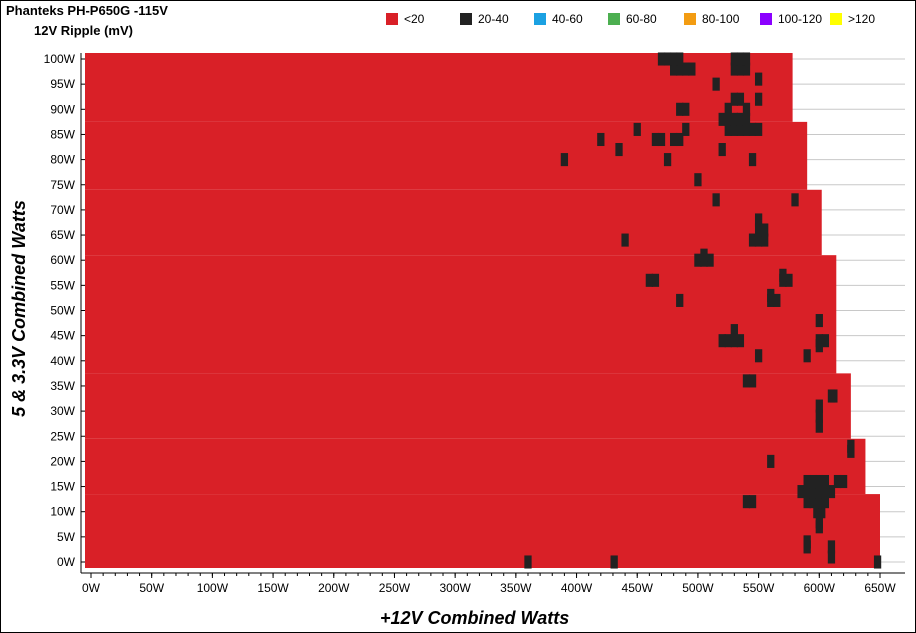 This screenshot has height=633, width=916. Describe the element at coordinates (395, 588) in the screenshot. I see `x-tick-label: 250W` at that location.